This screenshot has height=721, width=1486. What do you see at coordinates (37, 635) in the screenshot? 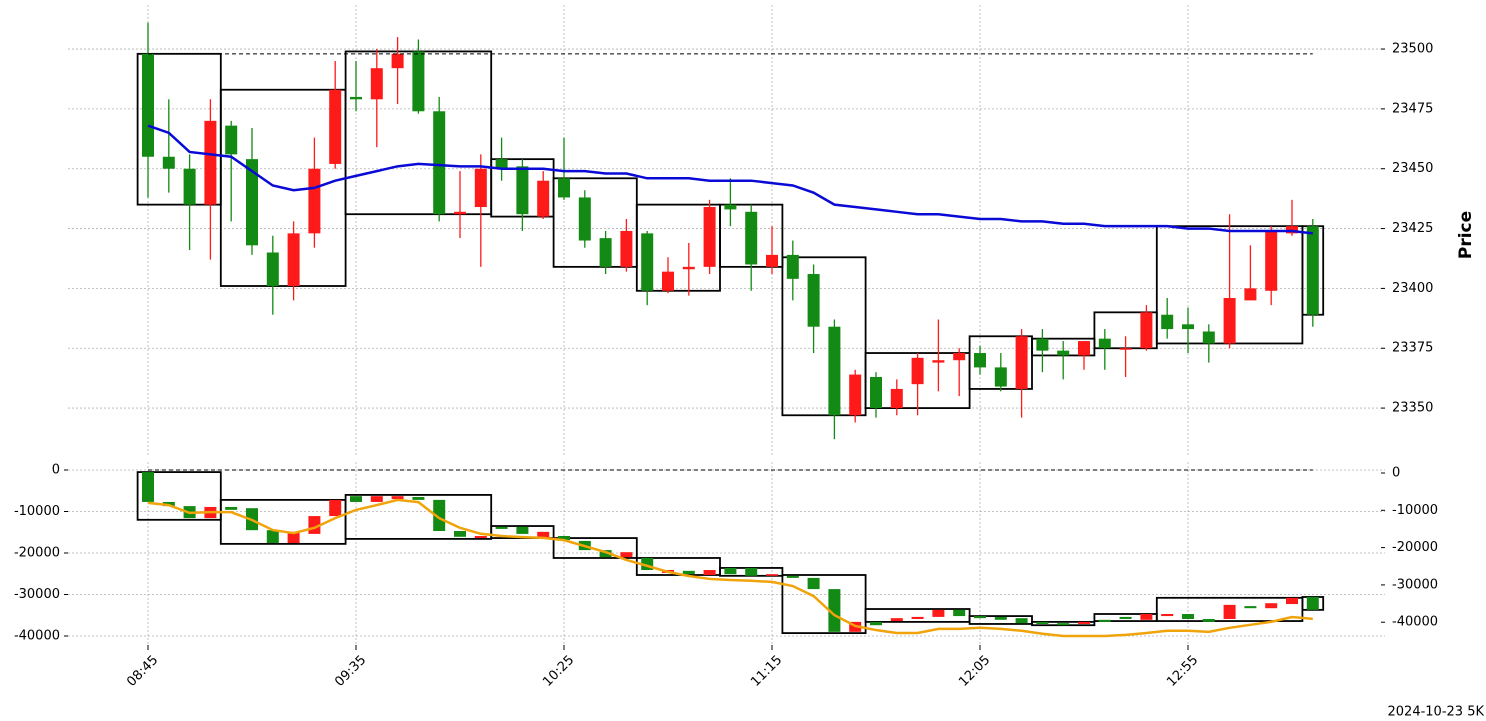
I see `y-tick-label: -40000` at bounding box center [37, 635].